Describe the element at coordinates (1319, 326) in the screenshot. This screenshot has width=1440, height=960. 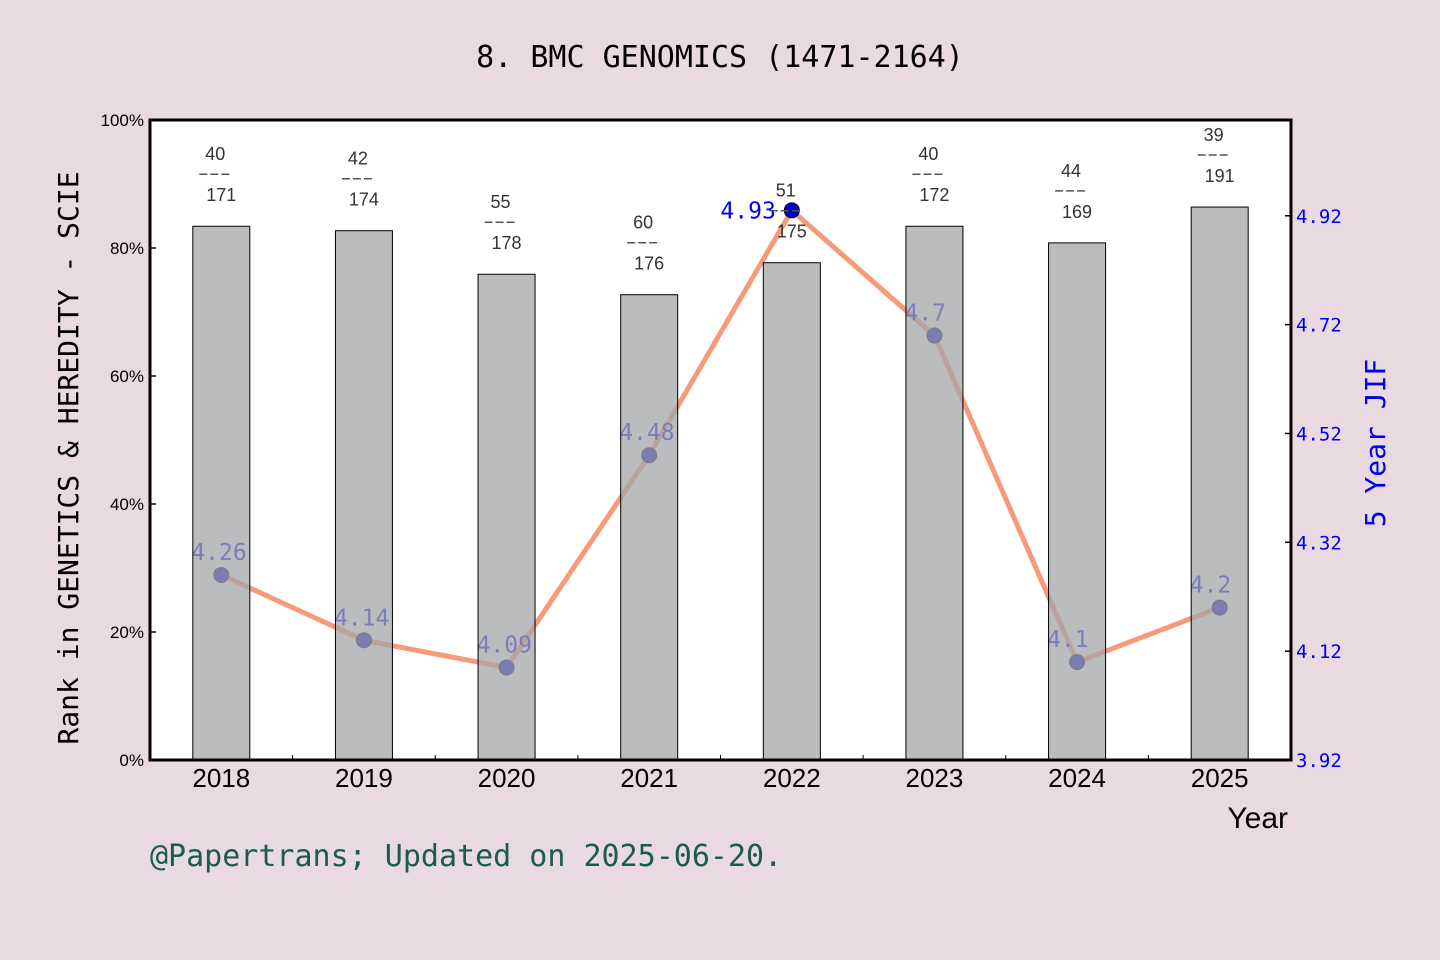
I see `y-right-tick-label: 4.72` at that location.